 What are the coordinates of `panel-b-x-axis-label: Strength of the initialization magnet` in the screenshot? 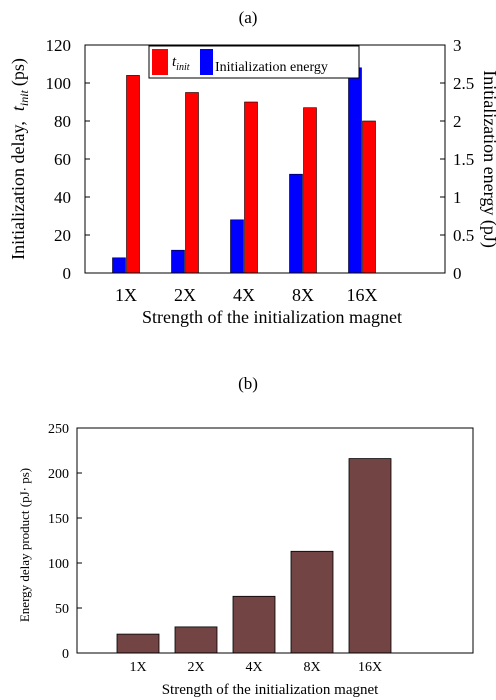 It's located at (270, 690).